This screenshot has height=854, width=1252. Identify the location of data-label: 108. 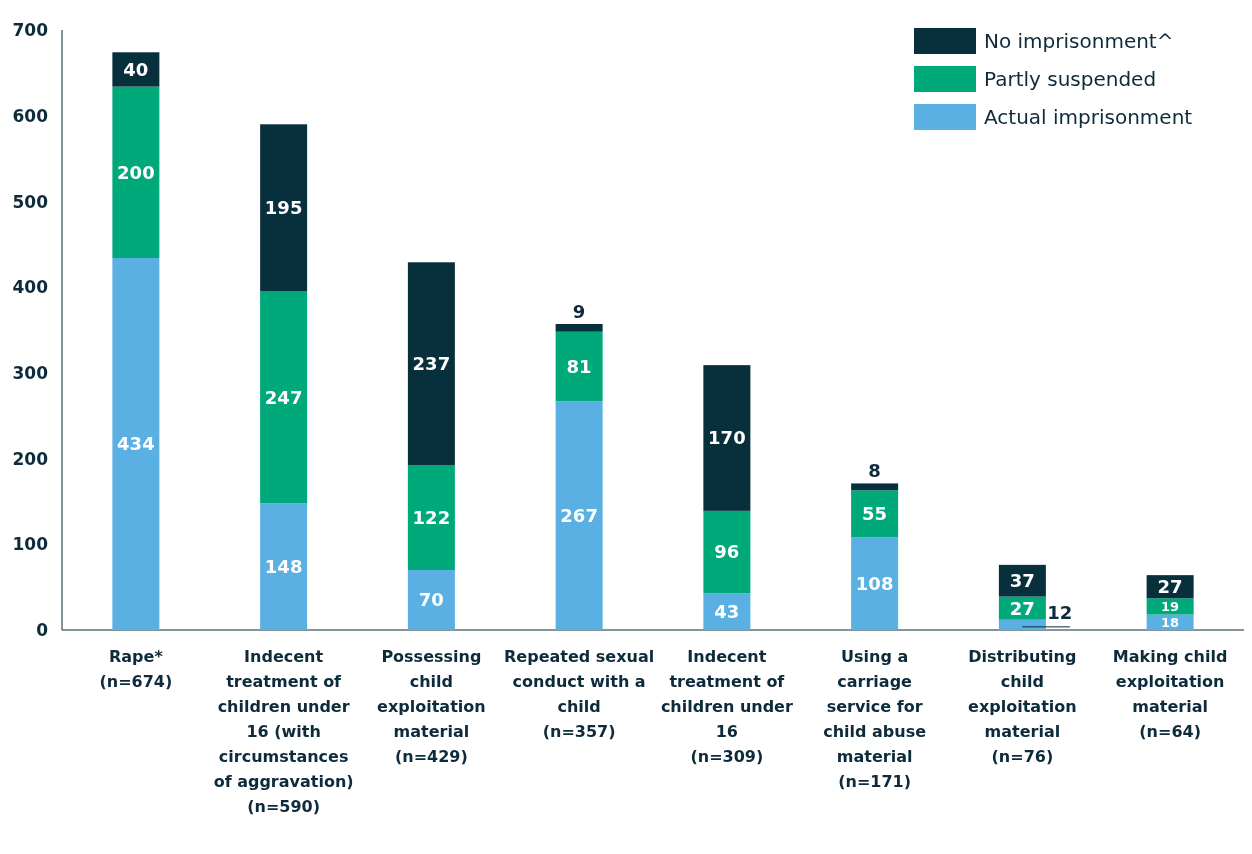
(874, 584).